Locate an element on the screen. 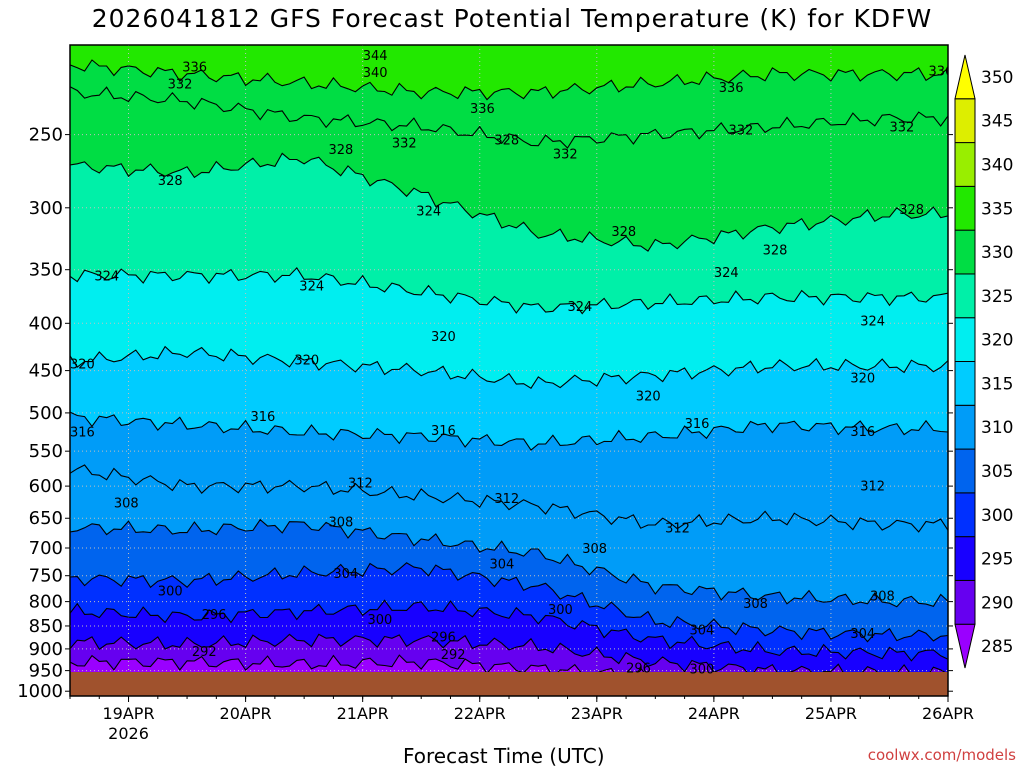 The image size is (1024, 768). colorbar-label: 285 is located at coordinates (997, 647).